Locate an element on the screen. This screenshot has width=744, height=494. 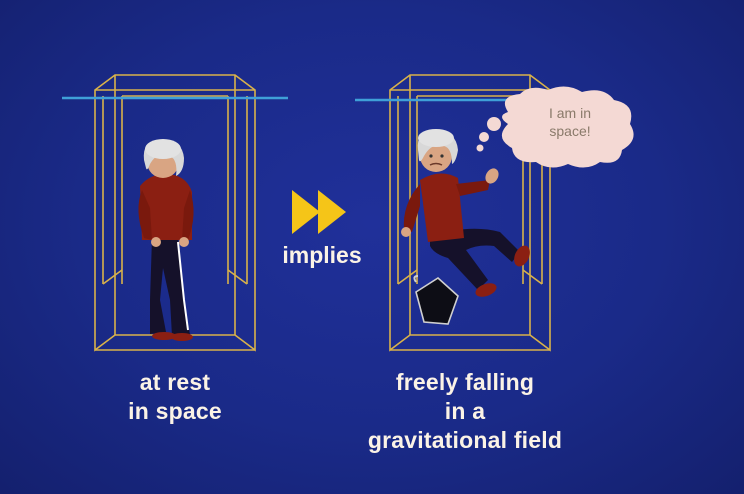
thought-bubble-line: space! is located at coordinates (570, 131).